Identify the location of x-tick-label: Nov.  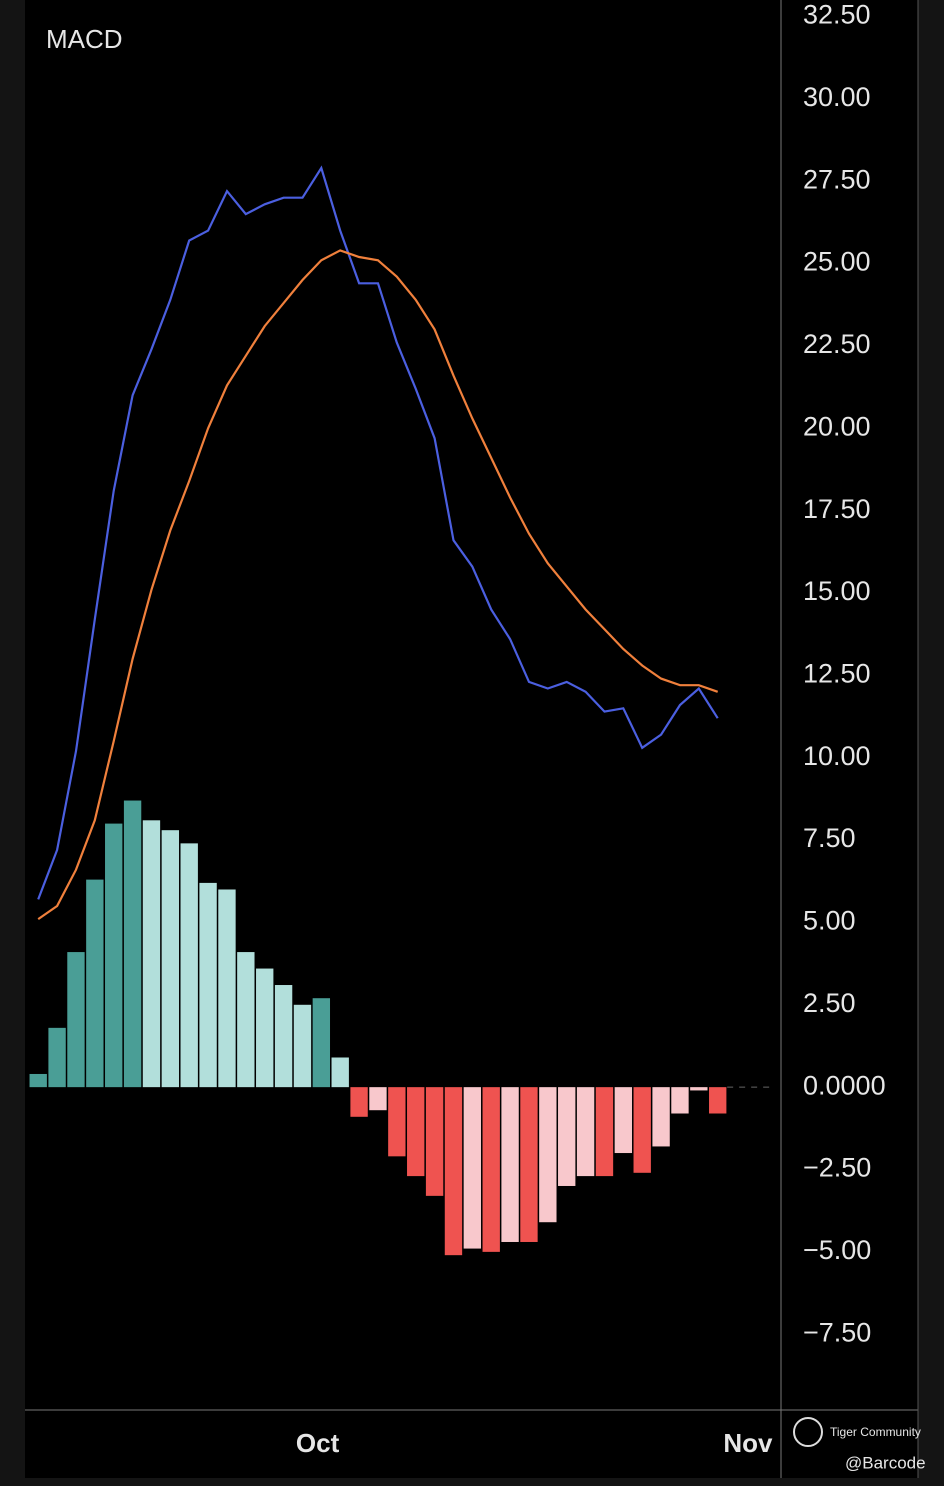
(748, 1443).